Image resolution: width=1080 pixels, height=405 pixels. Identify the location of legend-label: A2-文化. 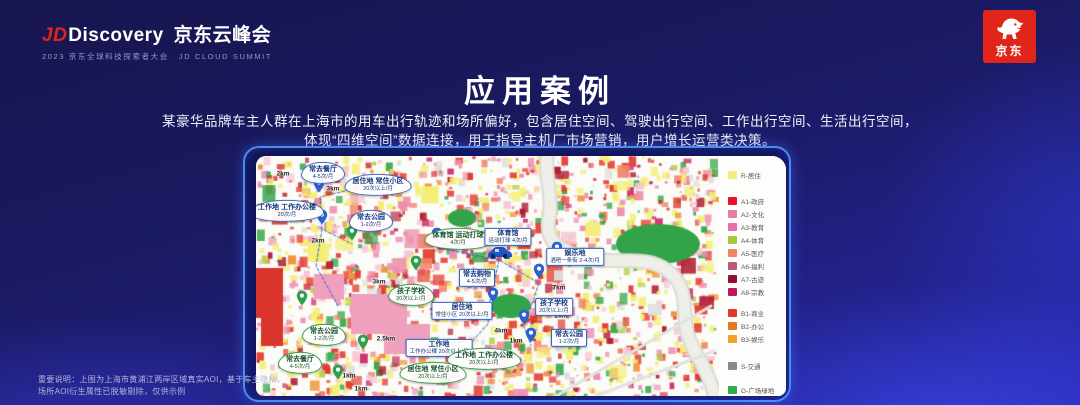
(753, 215).